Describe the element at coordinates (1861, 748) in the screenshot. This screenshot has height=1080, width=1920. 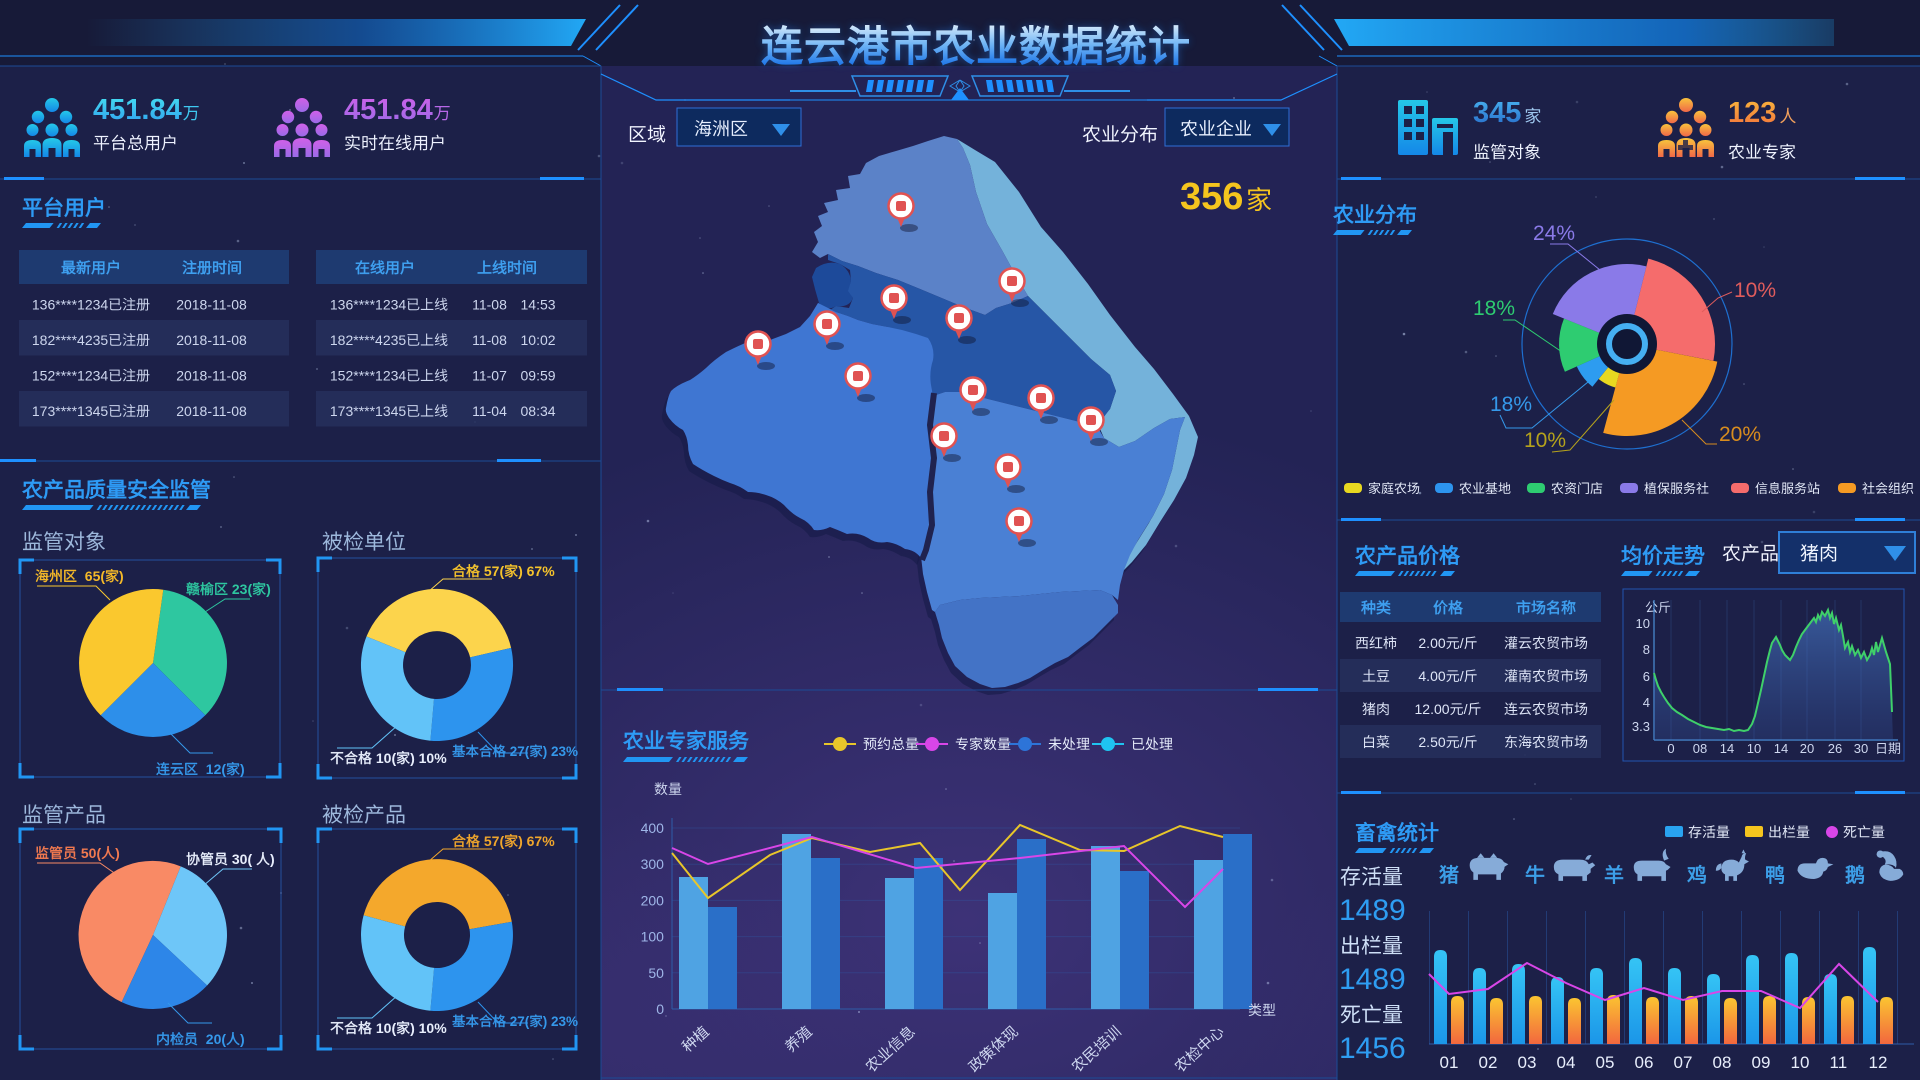
I see `svg-text: 30` at that location.